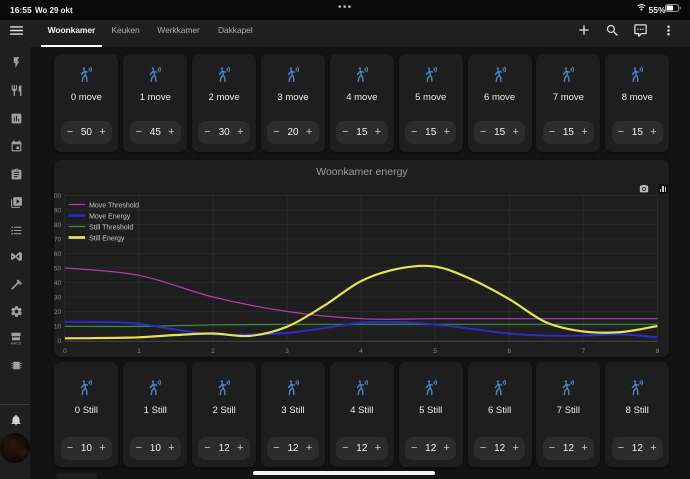 Image resolution: width=690 pixels, height=479 pixels. I want to click on svg-text: 6, so click(510, 350).